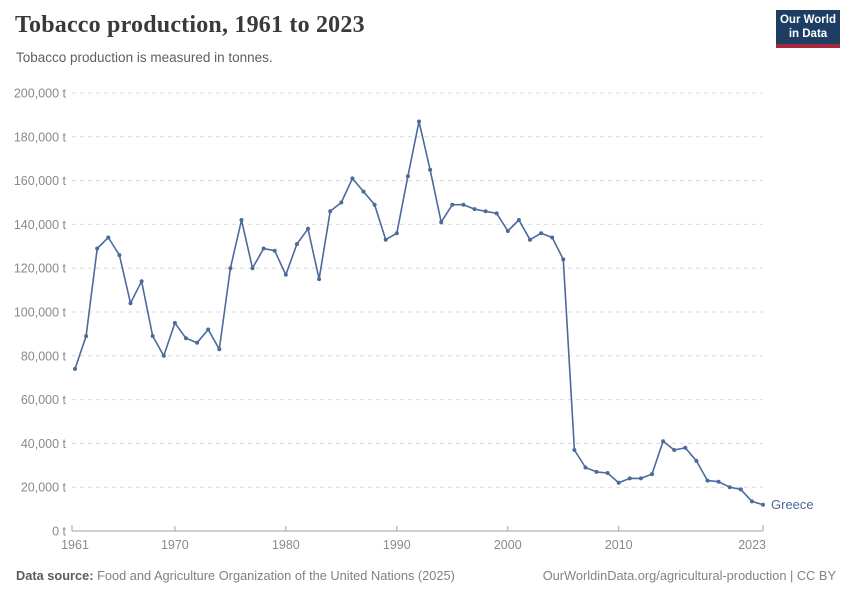 The width and height of the screenshot is (850, 600). What do you see at coordinates (792, 504) in the screenshot?
I see `series-label: Greece` at bounding box center [792, 504].